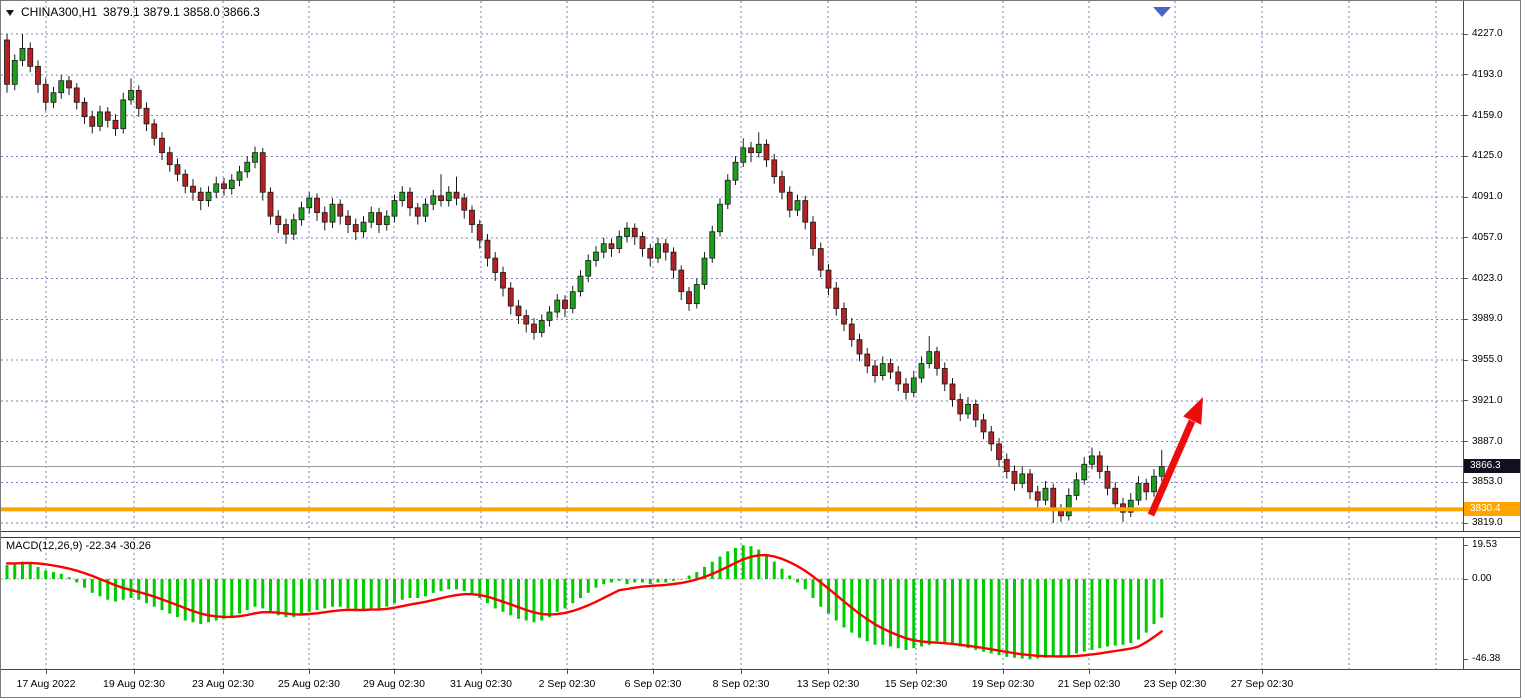  I want to click on price-tick-label: 4227.0, so click(1487, 33).